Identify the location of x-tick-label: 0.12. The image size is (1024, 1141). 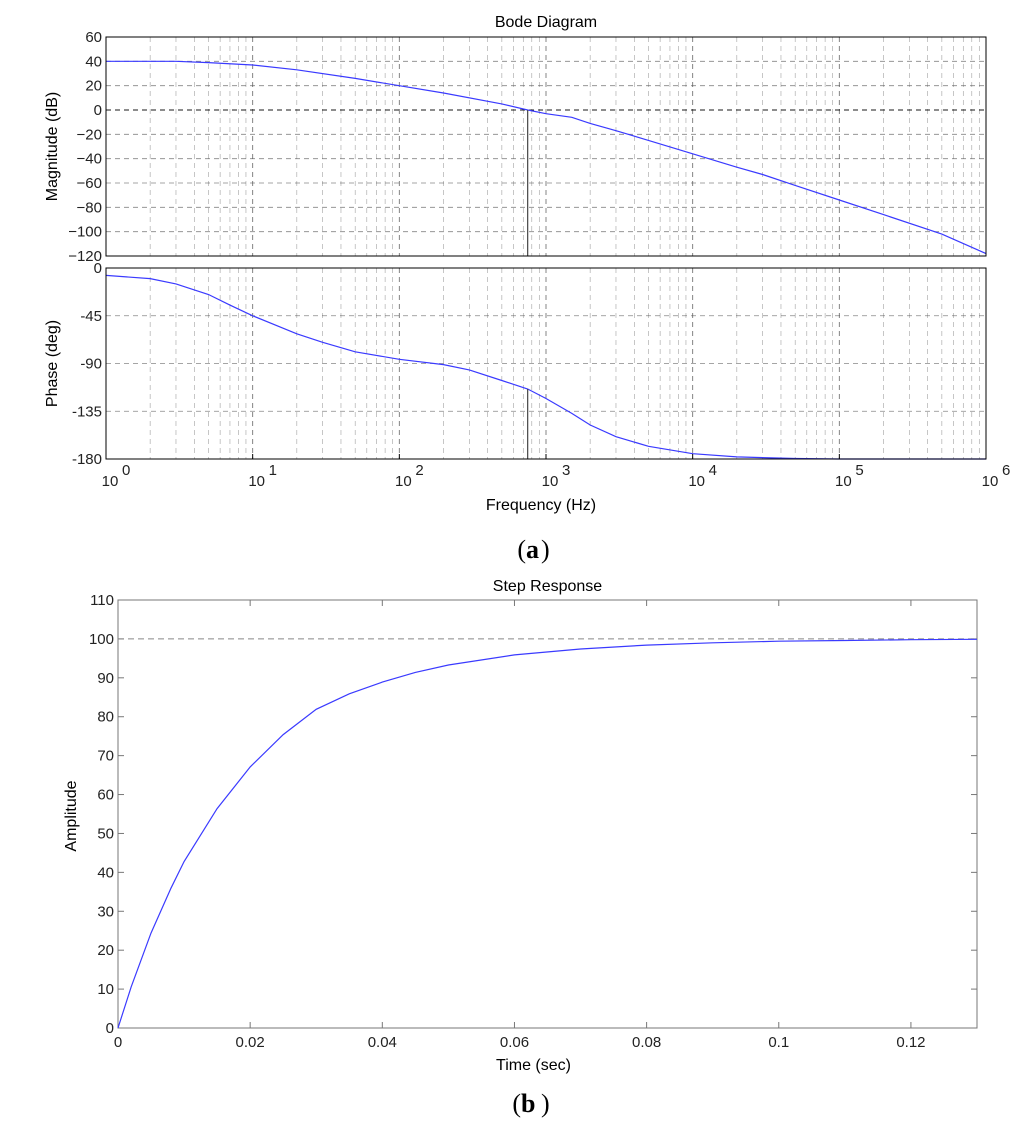
(910, 1042).